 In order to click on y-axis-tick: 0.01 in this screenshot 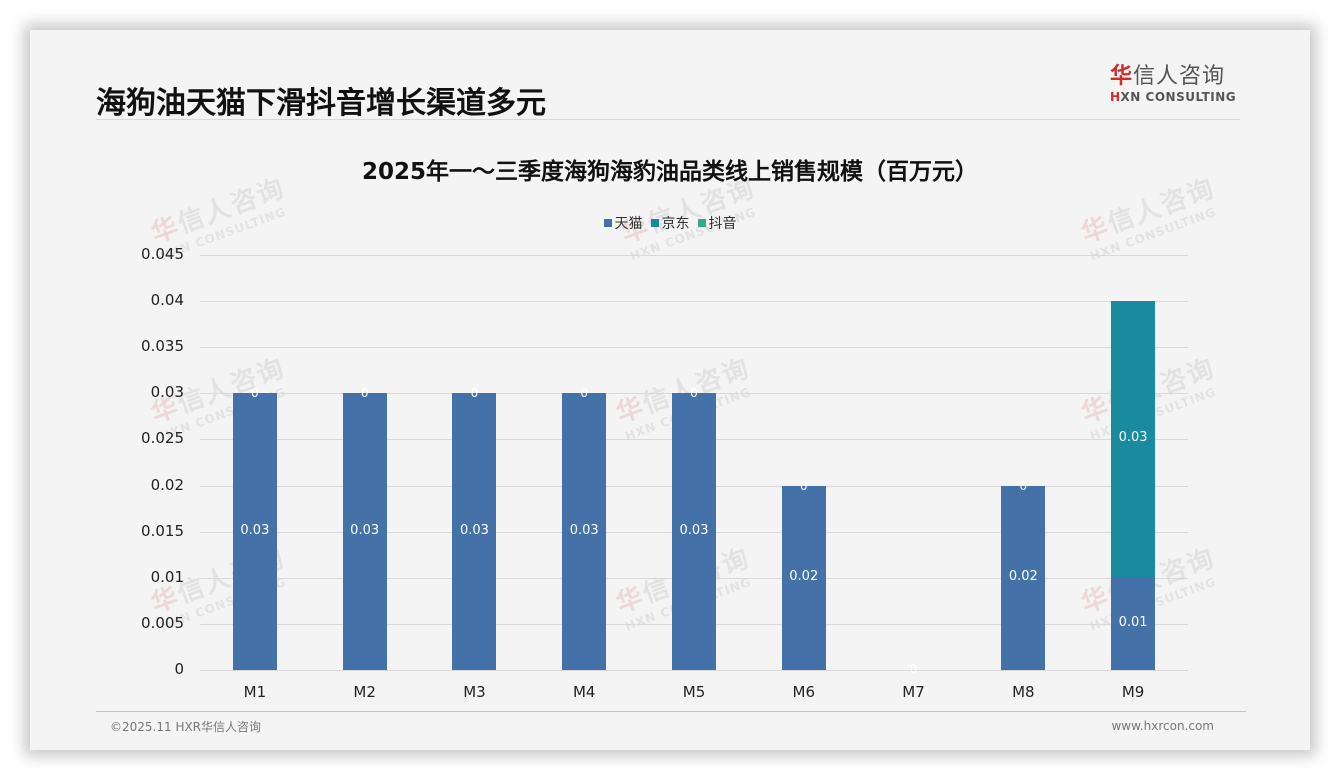, I will do `click(167, 576)`.